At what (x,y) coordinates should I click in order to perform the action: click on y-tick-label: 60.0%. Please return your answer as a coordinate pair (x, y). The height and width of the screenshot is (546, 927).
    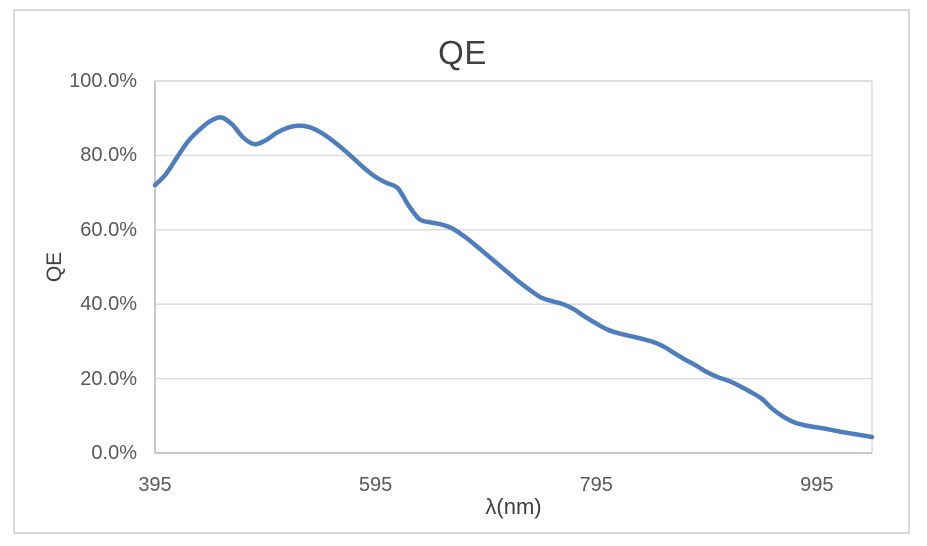
    Looking at the image, I should click on (108, 229).